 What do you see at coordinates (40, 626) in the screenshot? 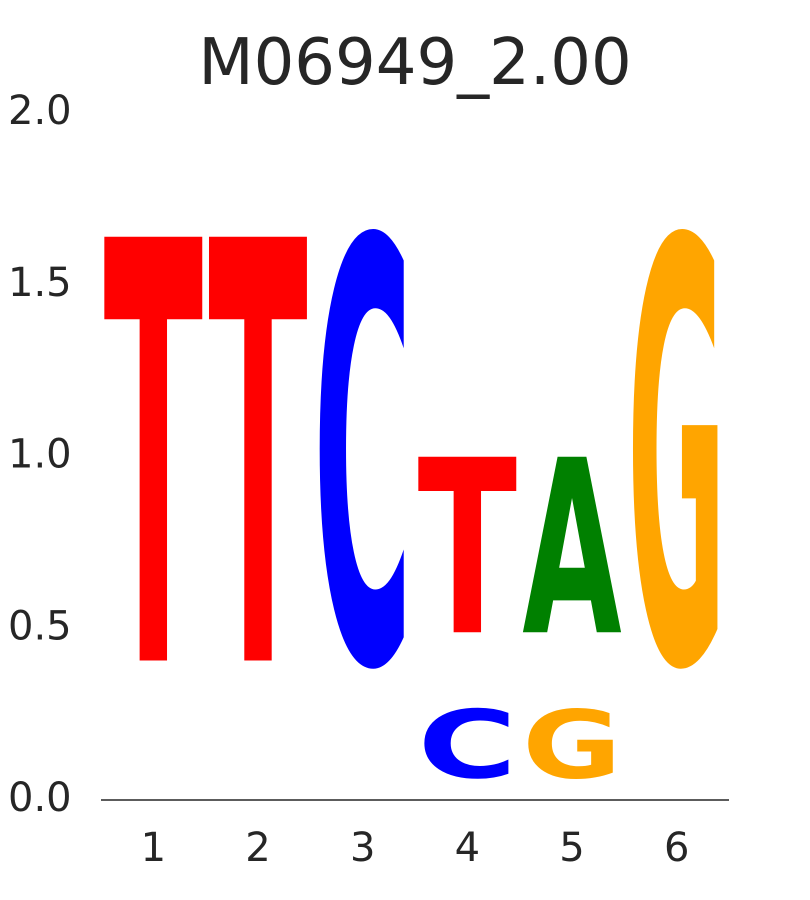
I see `y-tick-label: 0.5` at bounding box center [40, 626].